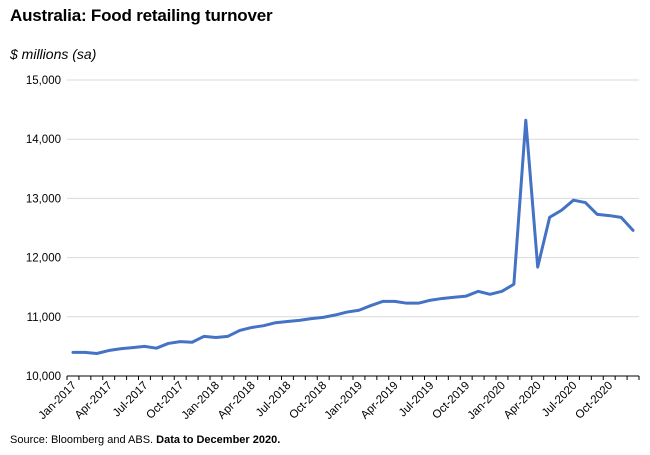 The image size is (650, 455). What do you see at coordinates (43, 199) in the screenshot?
I see `y-tick-label: 13,000` at bounding box center [43, 199].